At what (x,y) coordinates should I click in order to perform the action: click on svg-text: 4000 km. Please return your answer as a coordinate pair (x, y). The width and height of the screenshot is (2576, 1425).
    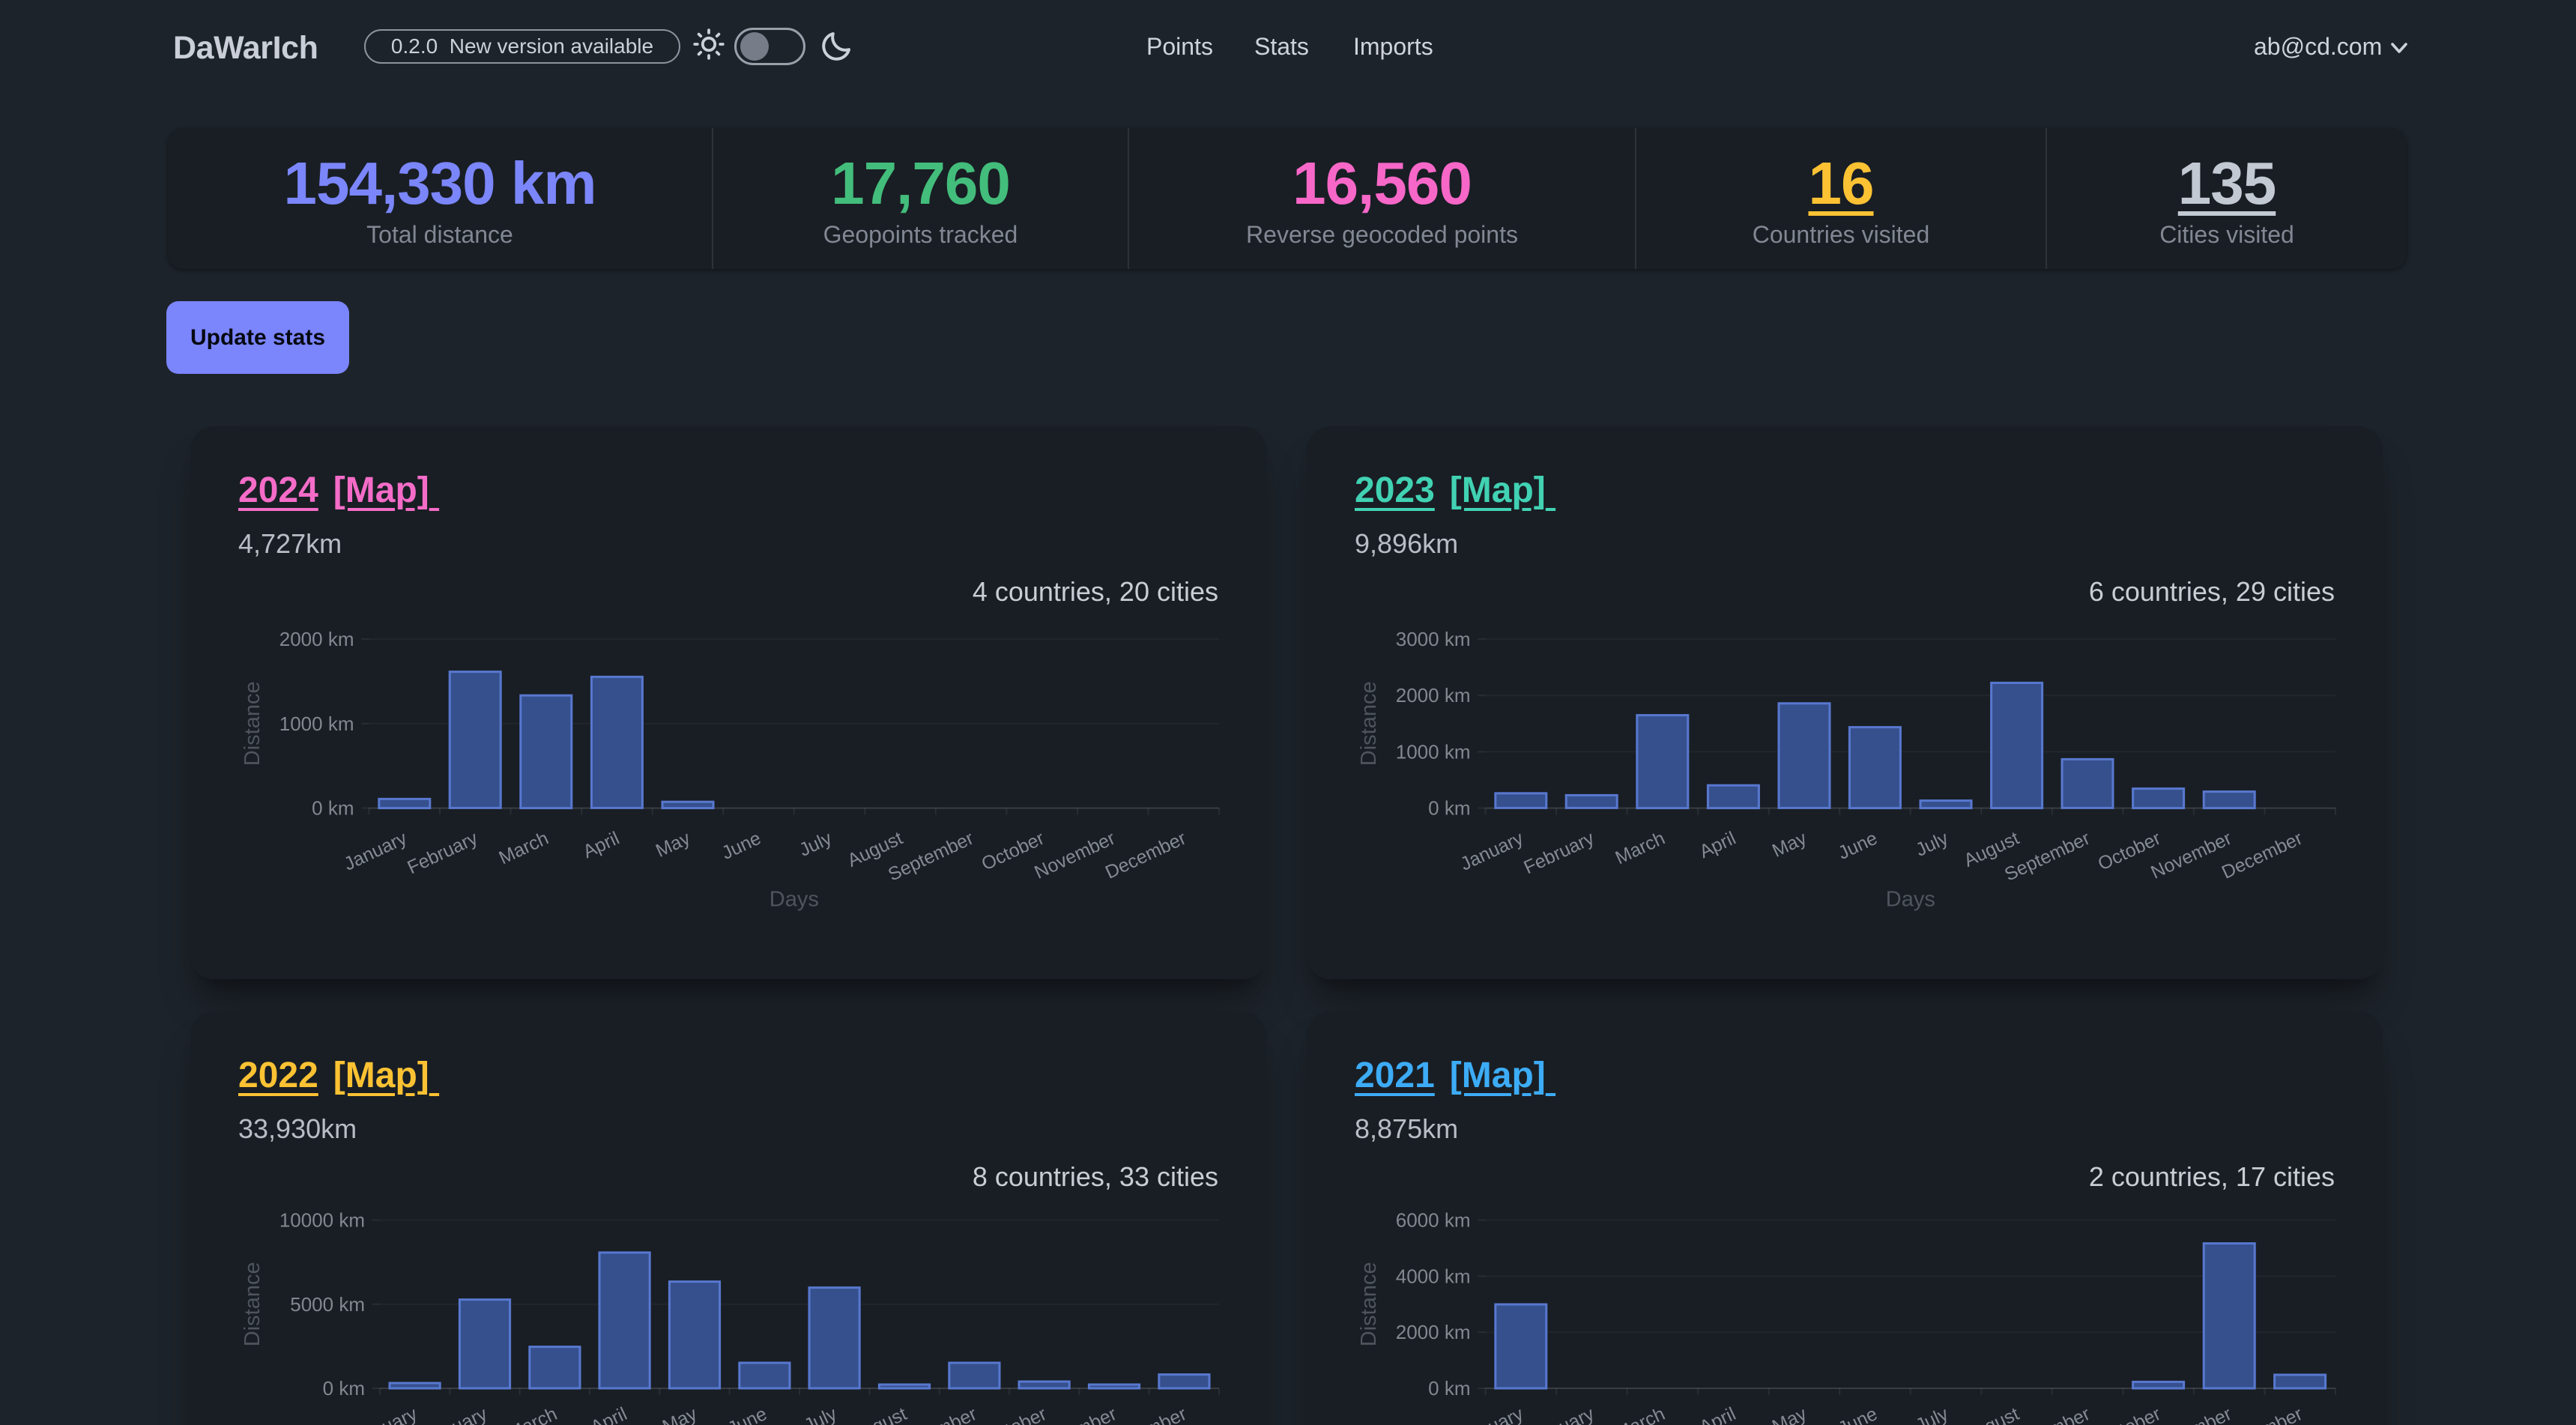
    Looking at the image, I should click on (1433, 1276).